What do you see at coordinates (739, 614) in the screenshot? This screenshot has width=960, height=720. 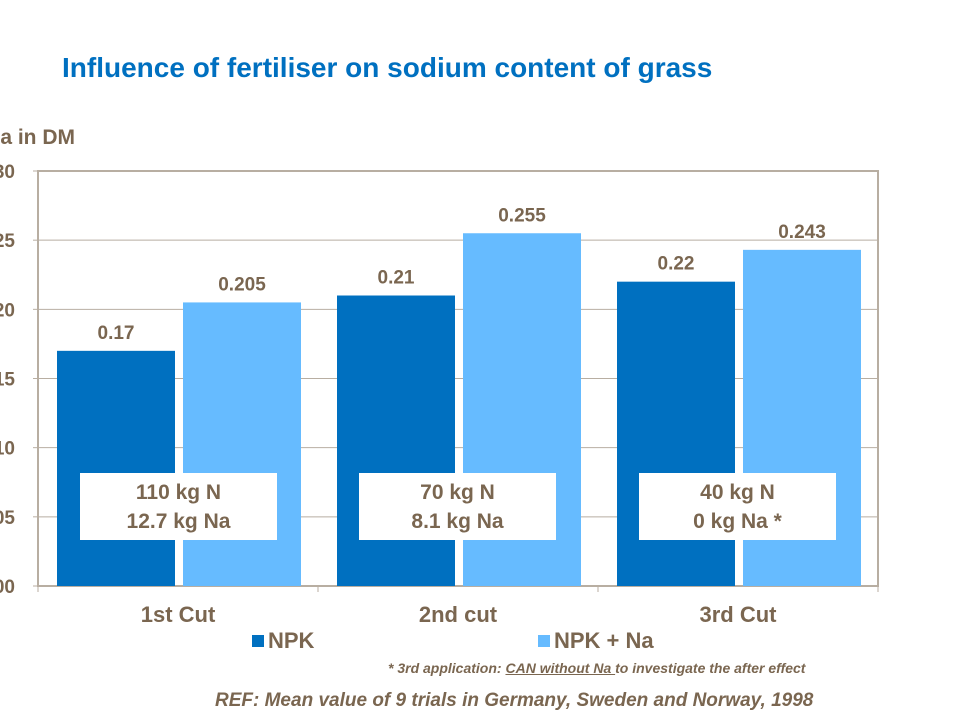 I see `x-category-label: 3rd Cut` at bounding box center [739, 614].